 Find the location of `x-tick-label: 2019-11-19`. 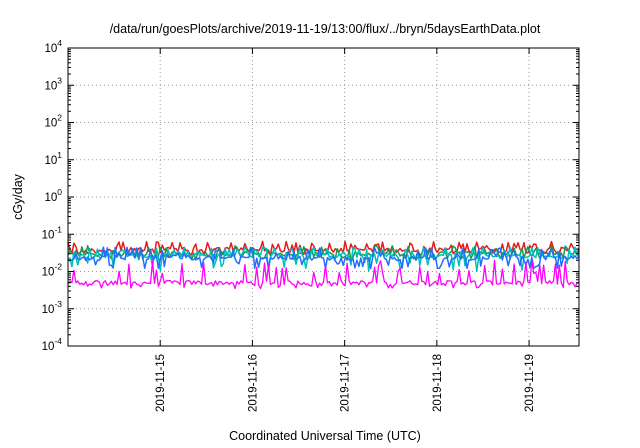

x-tick-label: 2019-11-19 is located at coordinates (530, 383).